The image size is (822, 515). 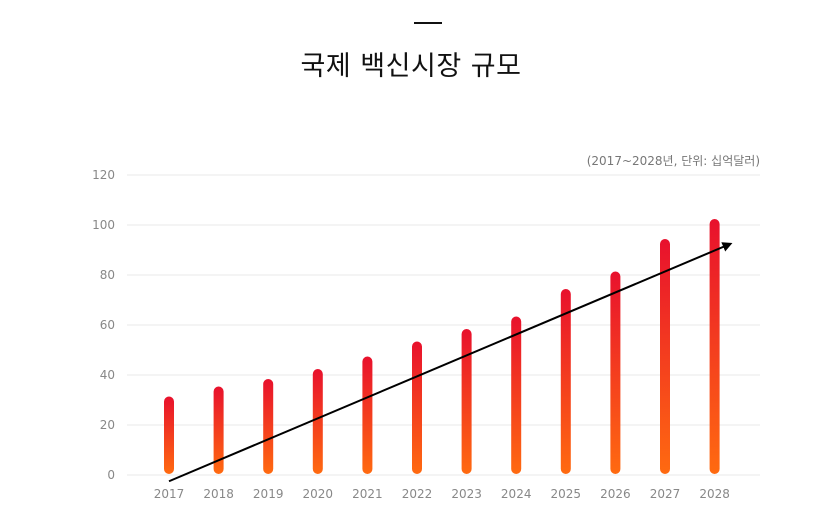 What do you see at coordinates (218, 430) in the screenshot?
I see `bar-2018` at bounding box center [218, 430].